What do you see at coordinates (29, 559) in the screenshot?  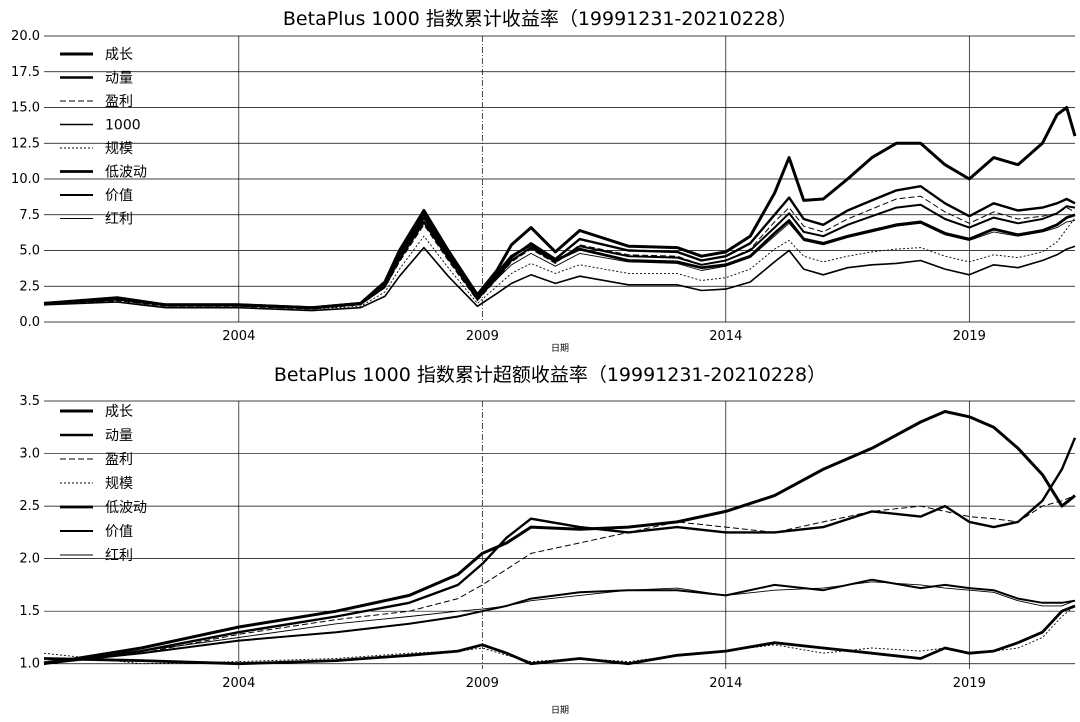 I see `chart-2-ytick-2: 2.0` at bounding box center [29, 559].